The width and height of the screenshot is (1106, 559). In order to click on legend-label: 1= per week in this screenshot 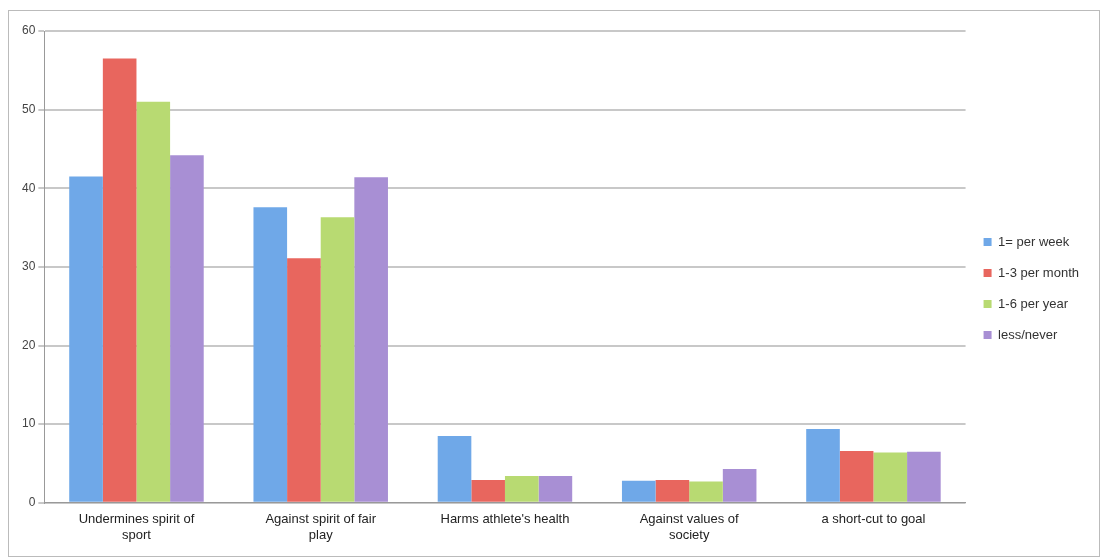, I will do `click(1034, 241)`.